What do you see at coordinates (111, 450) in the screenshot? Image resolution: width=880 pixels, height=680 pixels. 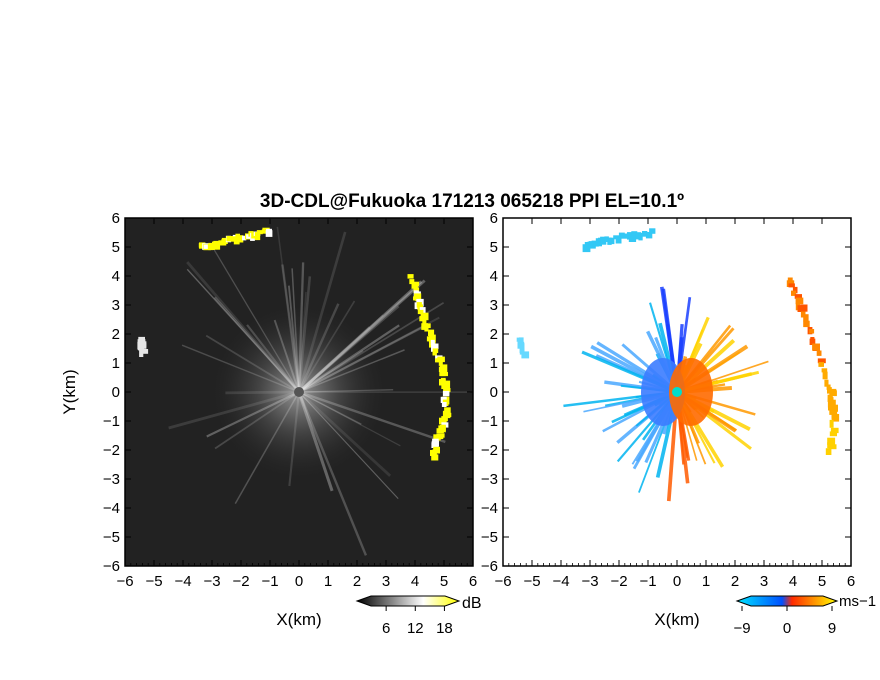 I see `y-tick-label: −2` at bounding box center [111, 450].